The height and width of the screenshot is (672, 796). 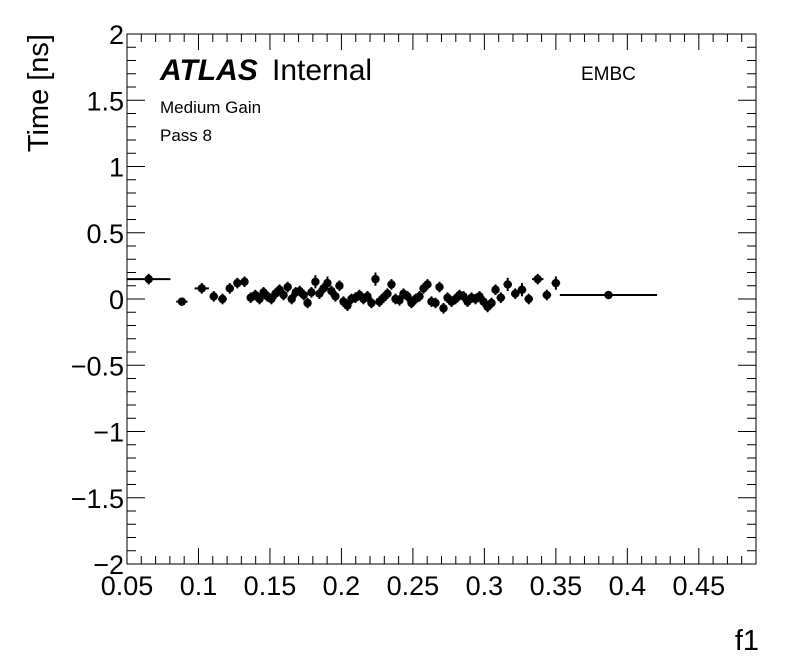 What do you see at coordinates (270, 586) in the screenshot?
I see `x-tick-label: 0.15` at bounding box center [270, 586].